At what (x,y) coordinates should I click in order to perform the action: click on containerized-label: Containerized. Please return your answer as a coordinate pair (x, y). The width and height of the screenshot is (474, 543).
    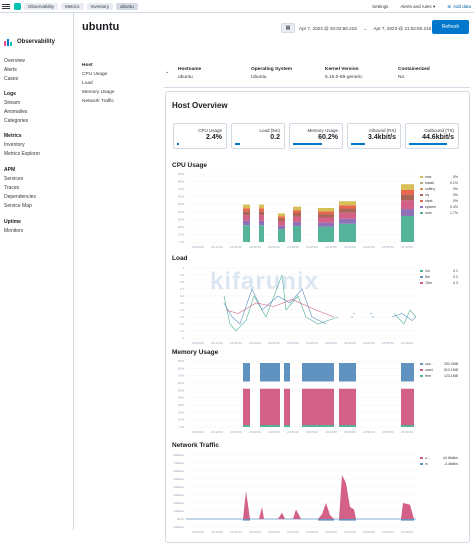
    Looking at the image, I should click on (414, 69).